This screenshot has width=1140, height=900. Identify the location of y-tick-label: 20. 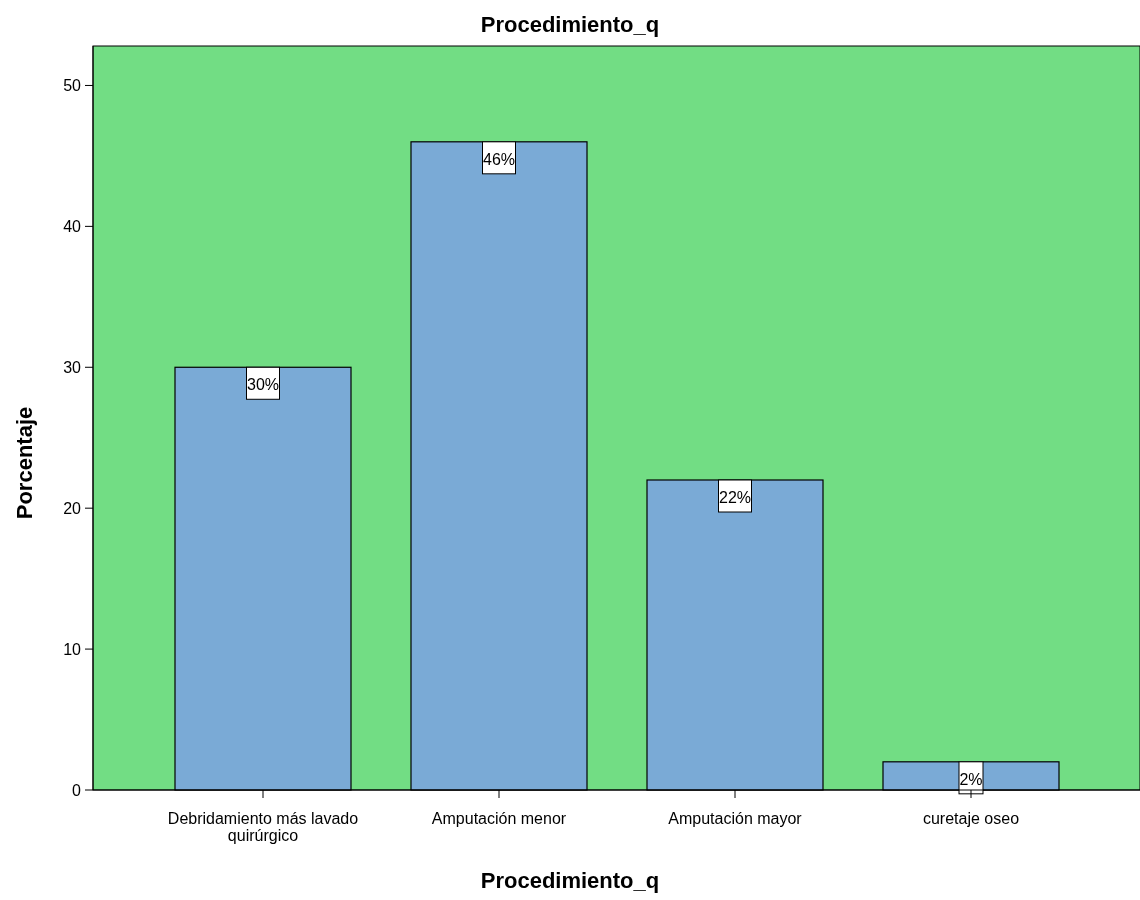
(72, 509).